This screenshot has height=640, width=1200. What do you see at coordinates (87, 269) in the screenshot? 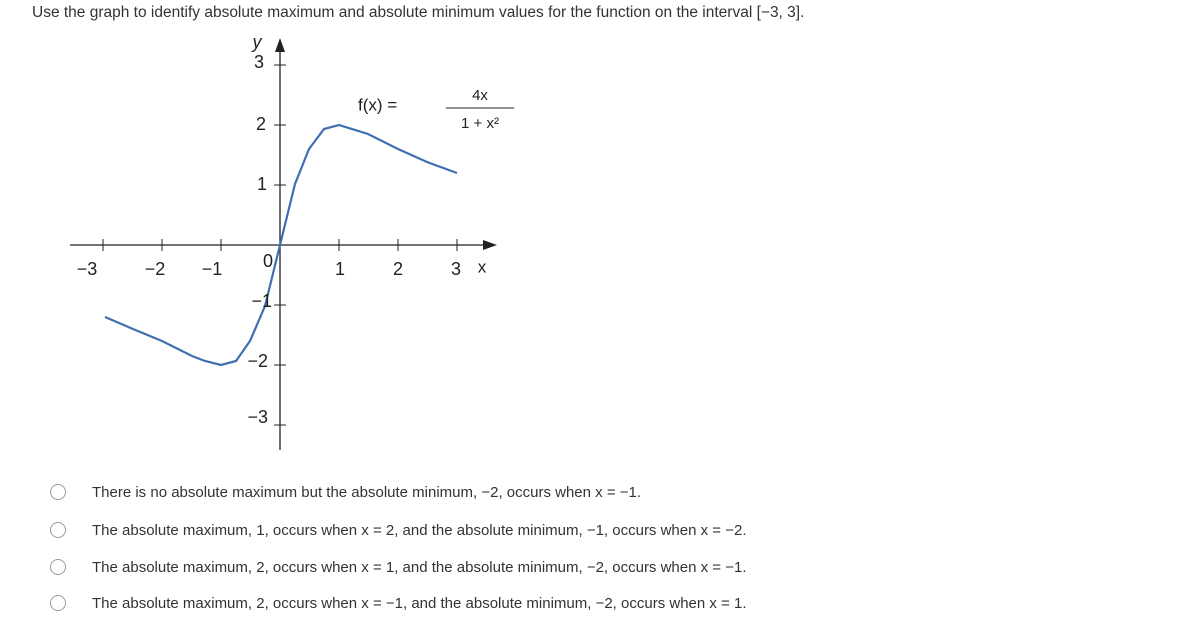
I see `x-tick-label: −3` at bounding box center [87, 269].